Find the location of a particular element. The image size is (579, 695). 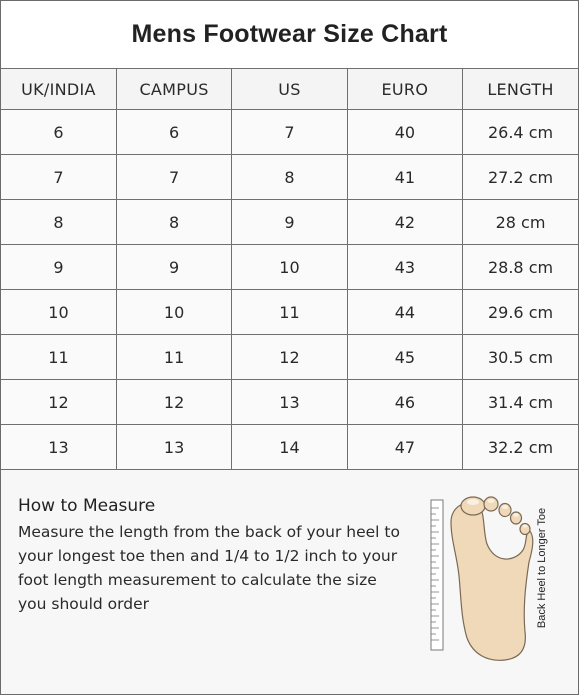

measure-heading: How to Measure is located at coordinates (87, 506).